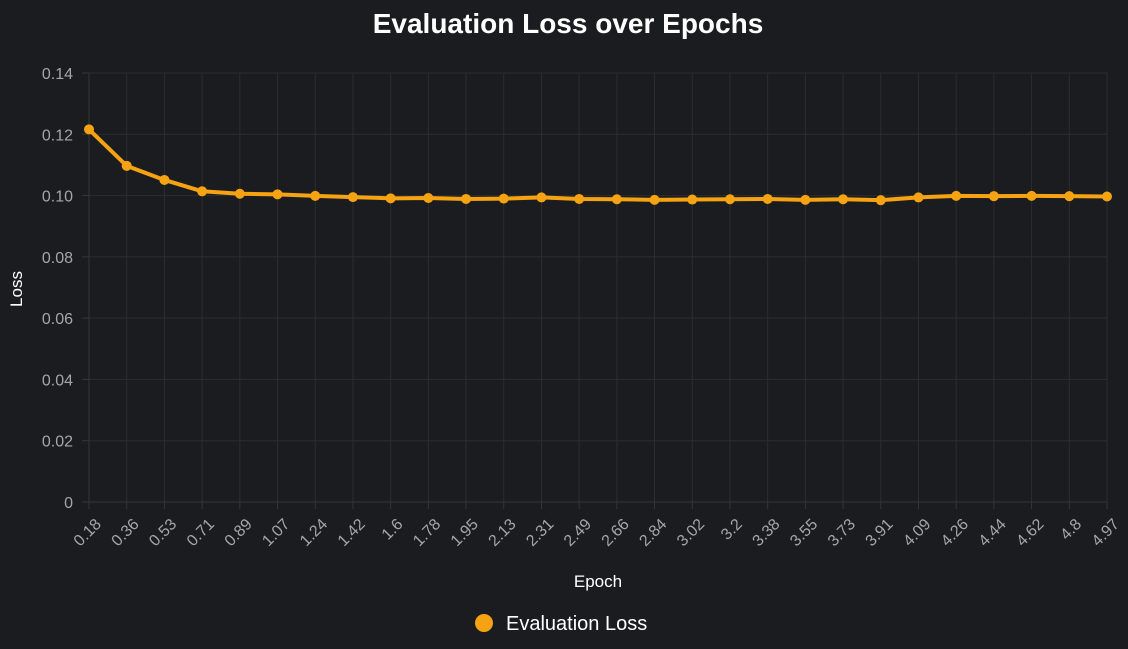 This screenshot has width=1128, height=649. What do you see at coordinates (804, 533) in the screenshot?
I see `x-tick-label: 3.55` at bounding box center [804, 533].